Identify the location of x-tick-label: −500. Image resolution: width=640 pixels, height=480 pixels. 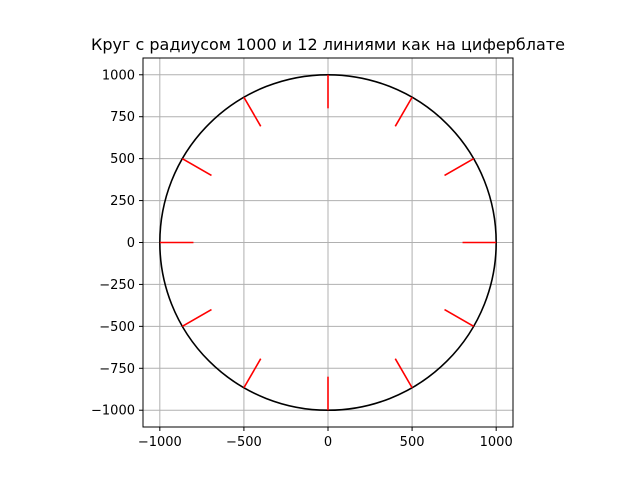
(244, 442).